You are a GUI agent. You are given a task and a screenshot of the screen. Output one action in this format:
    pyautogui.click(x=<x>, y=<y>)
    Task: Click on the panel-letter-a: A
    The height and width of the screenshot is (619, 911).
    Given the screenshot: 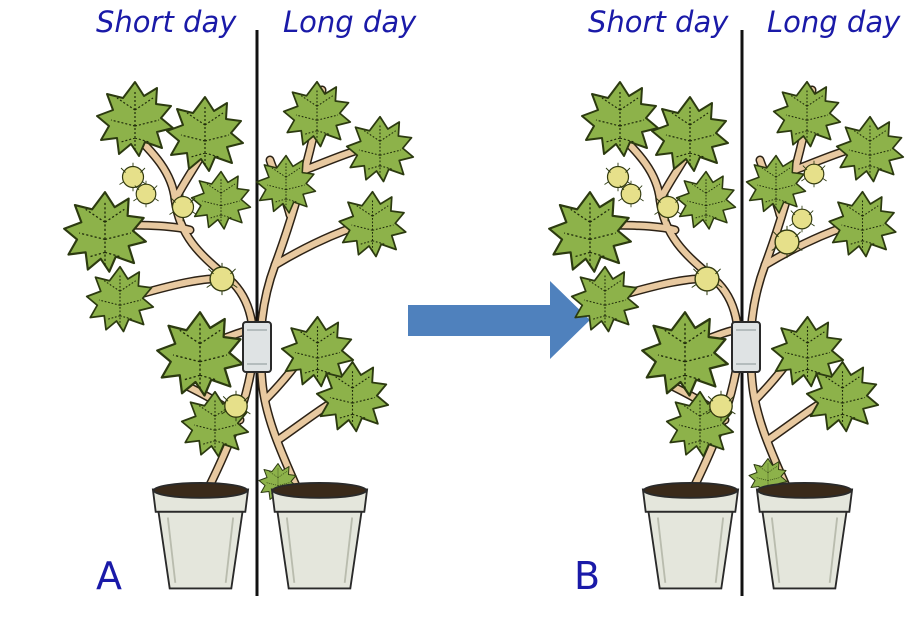 What is the action you would take?
    pyautogui.click(x=109, y=576)
    